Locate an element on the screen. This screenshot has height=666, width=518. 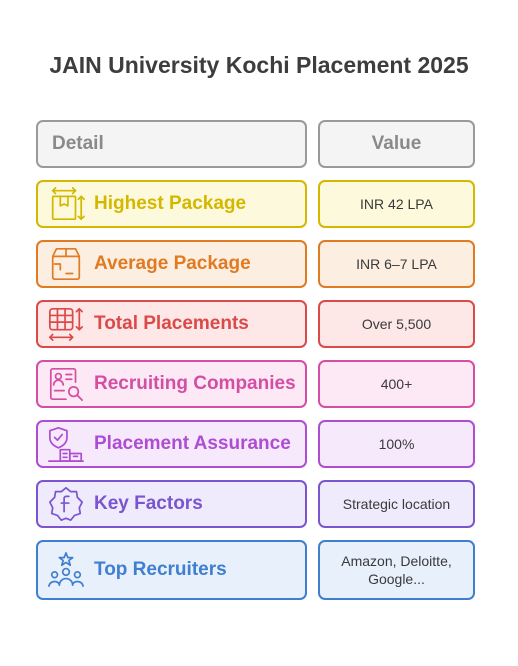
detail-label: Placement Assurance is located at coordinates (192, 443).